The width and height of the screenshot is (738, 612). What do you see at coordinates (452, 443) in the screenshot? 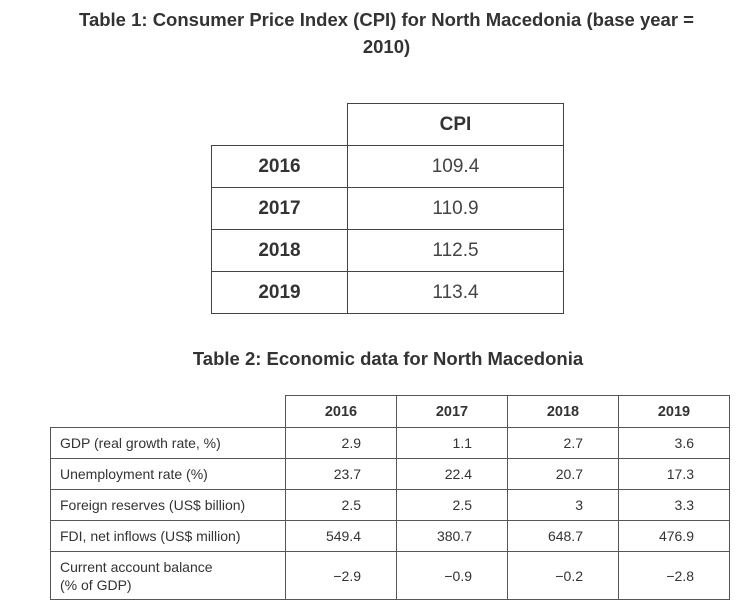
I see `cell-value: 1.1` at bounding box center [452, 443].